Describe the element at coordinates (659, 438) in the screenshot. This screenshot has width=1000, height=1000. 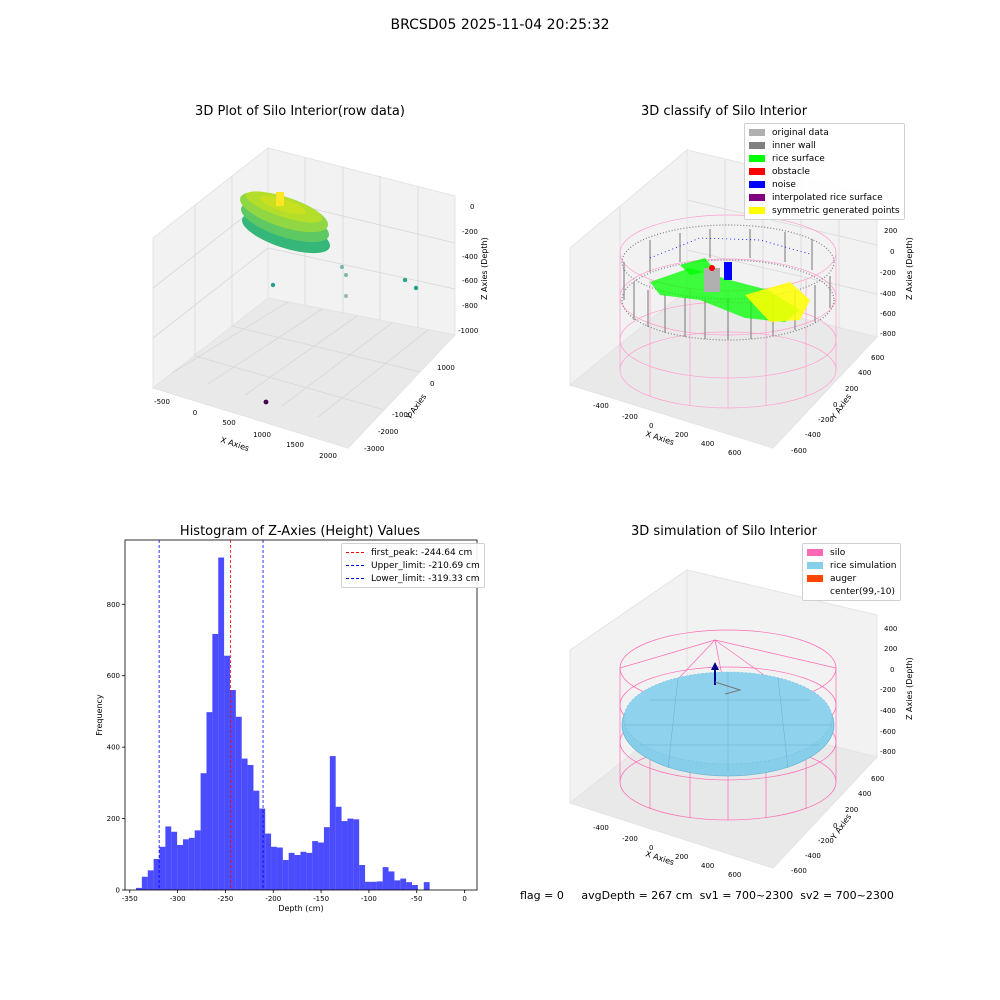
I see `classify-xlabel: X Axies` at that location.